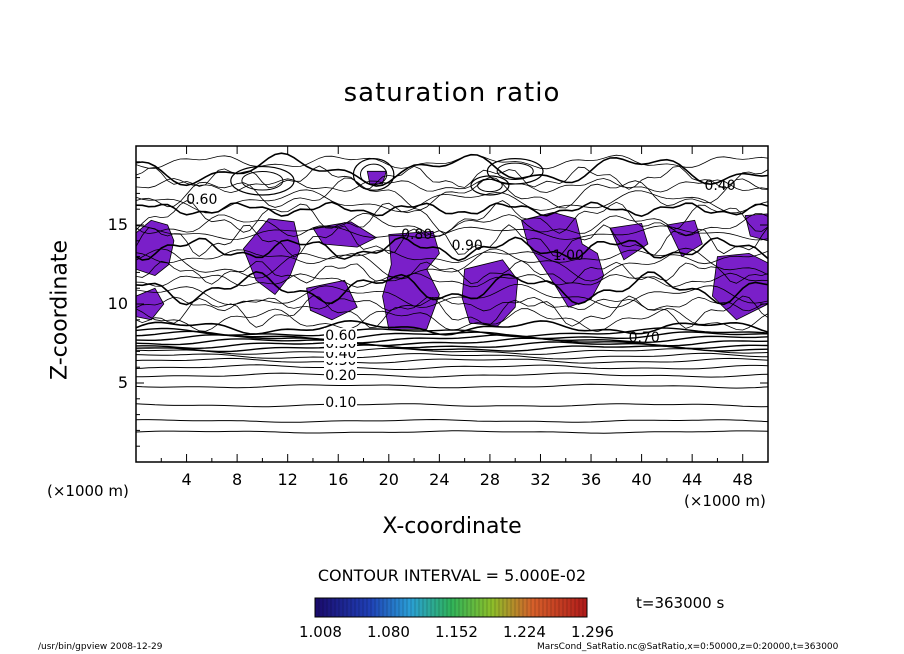 This screenshot has width=904, height=654. I want to click on x-tick-label: 28, so click(490, 479).